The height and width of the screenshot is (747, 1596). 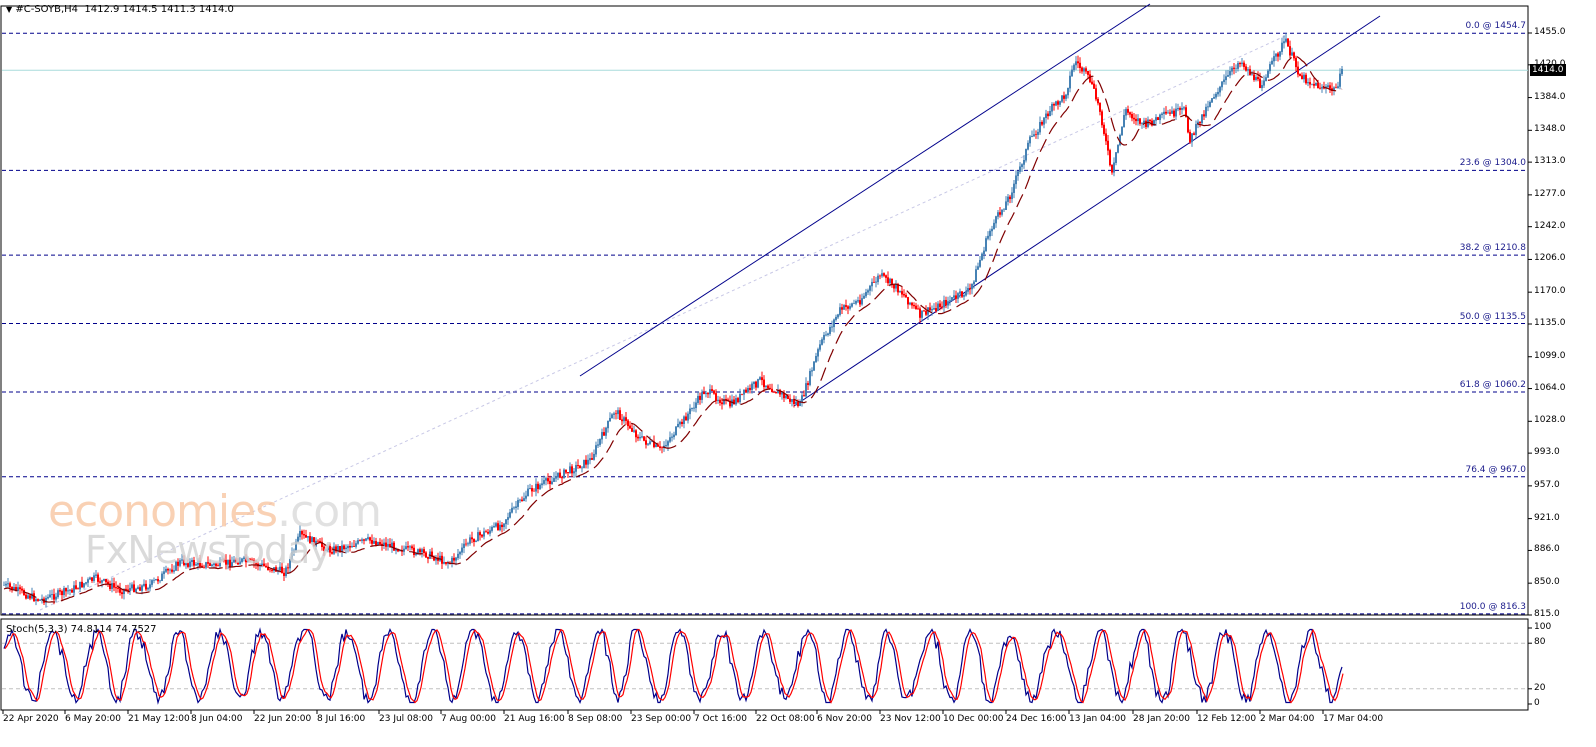 I want to click on time-tick-label: 10 Dec 00:00, so click(x=973, y=719).